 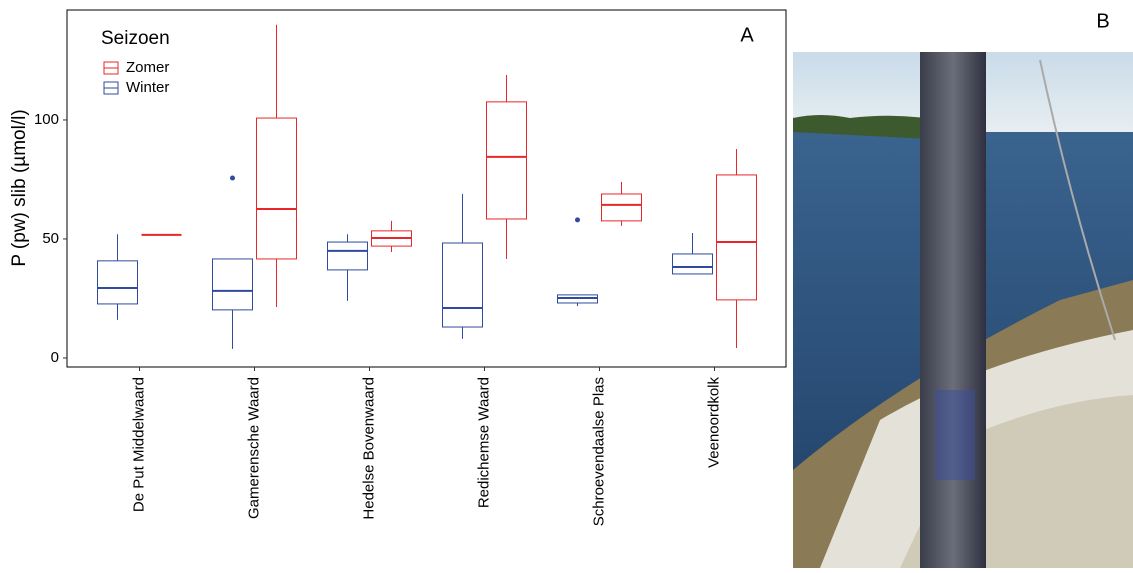 What do you see at coordinates (138, 444) in the screenshot?
I see `x-tick-label: De Put Middelwaard` at bounding box center [138, 444].